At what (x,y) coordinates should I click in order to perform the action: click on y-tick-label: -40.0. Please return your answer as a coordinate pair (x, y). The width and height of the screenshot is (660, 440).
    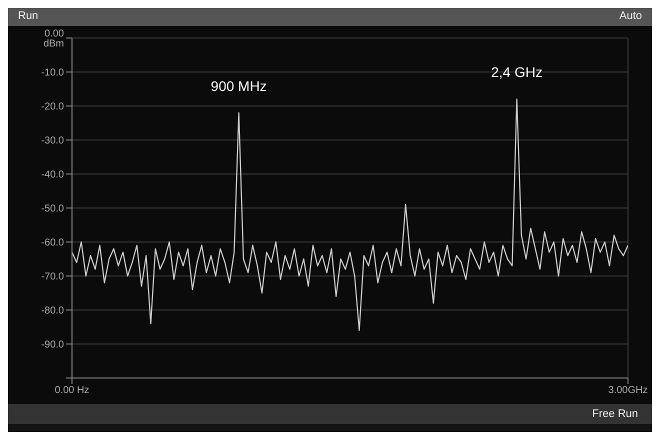
    Looking at the image, I should click on (52, 175).